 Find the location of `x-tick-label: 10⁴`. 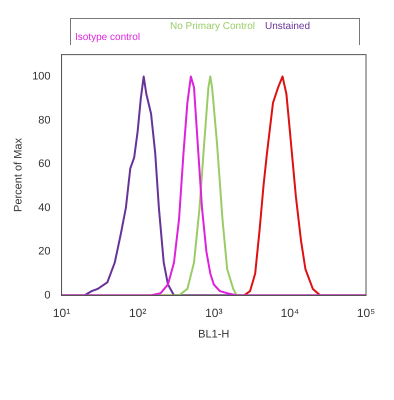

x-tick-label: 10⁴ is located at coordinates (290, 313).